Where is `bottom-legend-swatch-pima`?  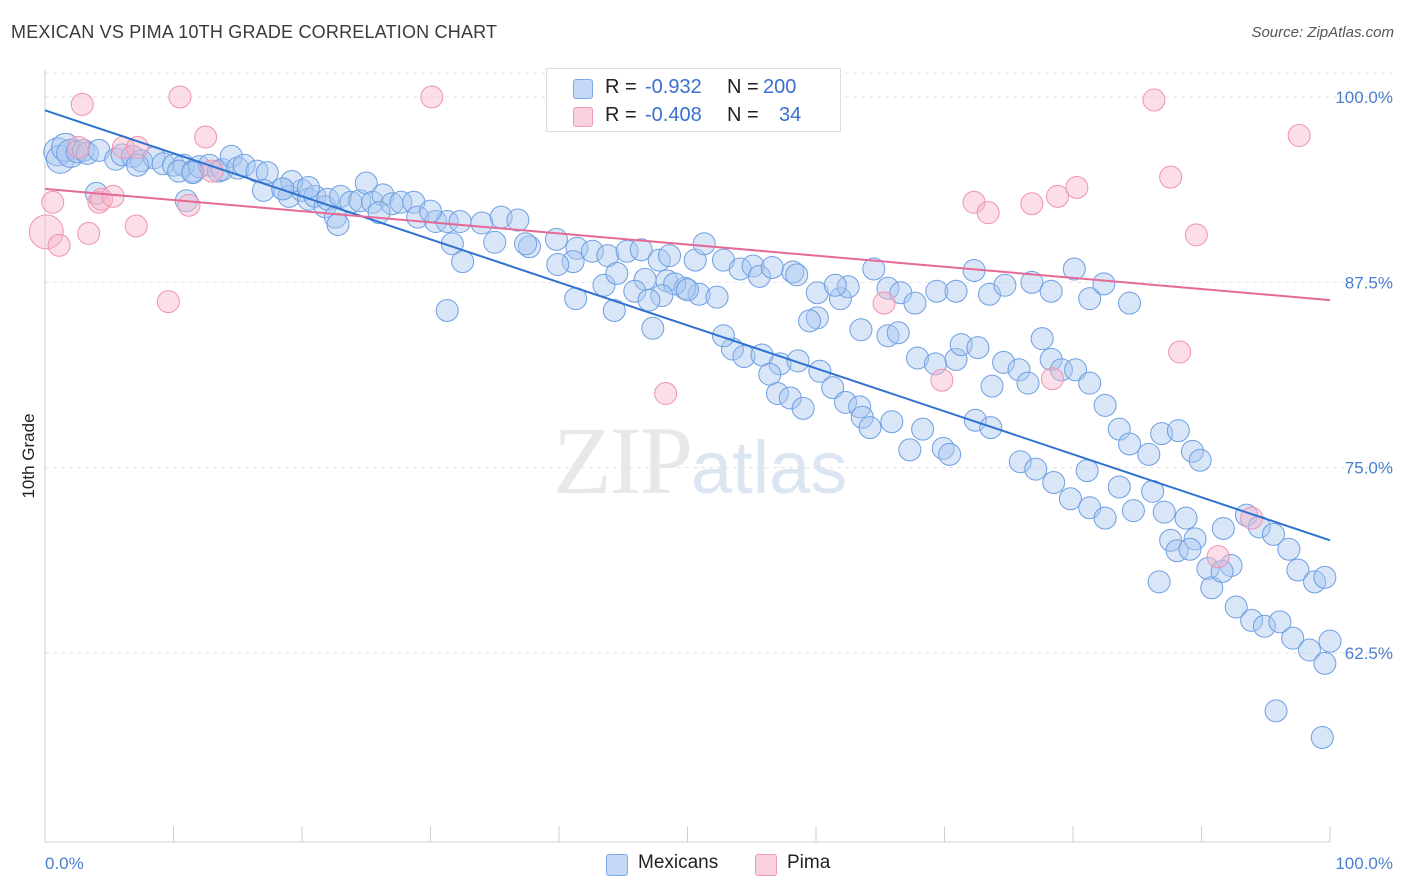 bottom-legend-swatch-pima is located at coordinates (766, 865).